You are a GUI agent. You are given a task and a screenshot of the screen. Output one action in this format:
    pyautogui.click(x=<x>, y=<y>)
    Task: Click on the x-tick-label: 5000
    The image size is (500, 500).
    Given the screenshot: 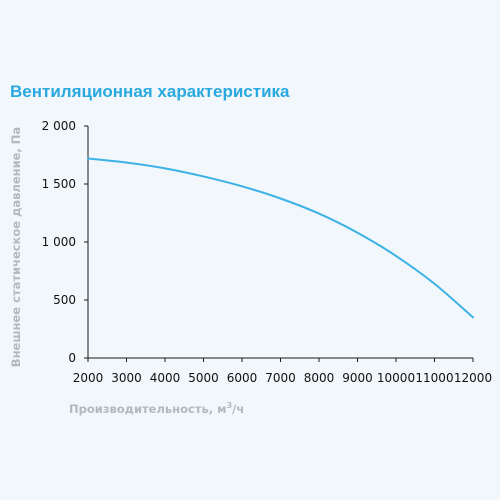 What is the action you would take?
    pyautogui.click(x=203, y=378)
    